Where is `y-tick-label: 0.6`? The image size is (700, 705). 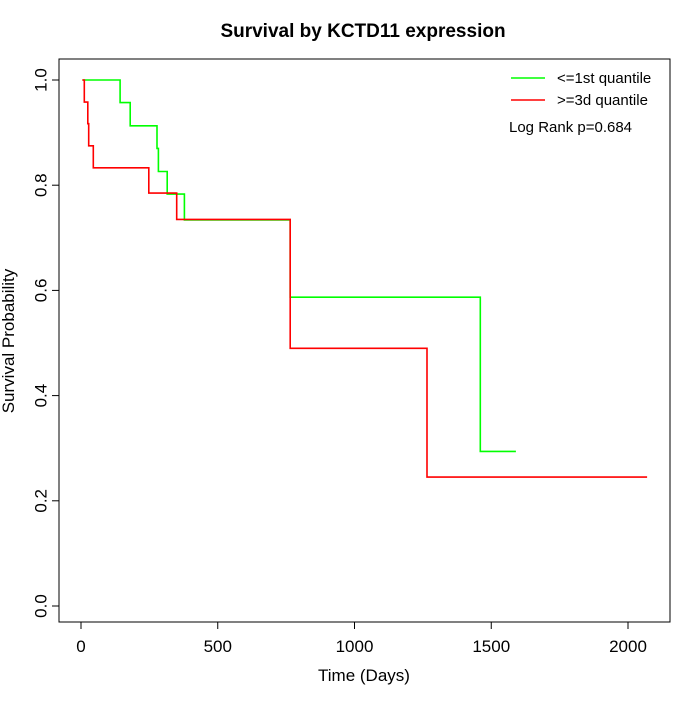 y-tick-label: 0.6 is located at coordinates (41, 291).